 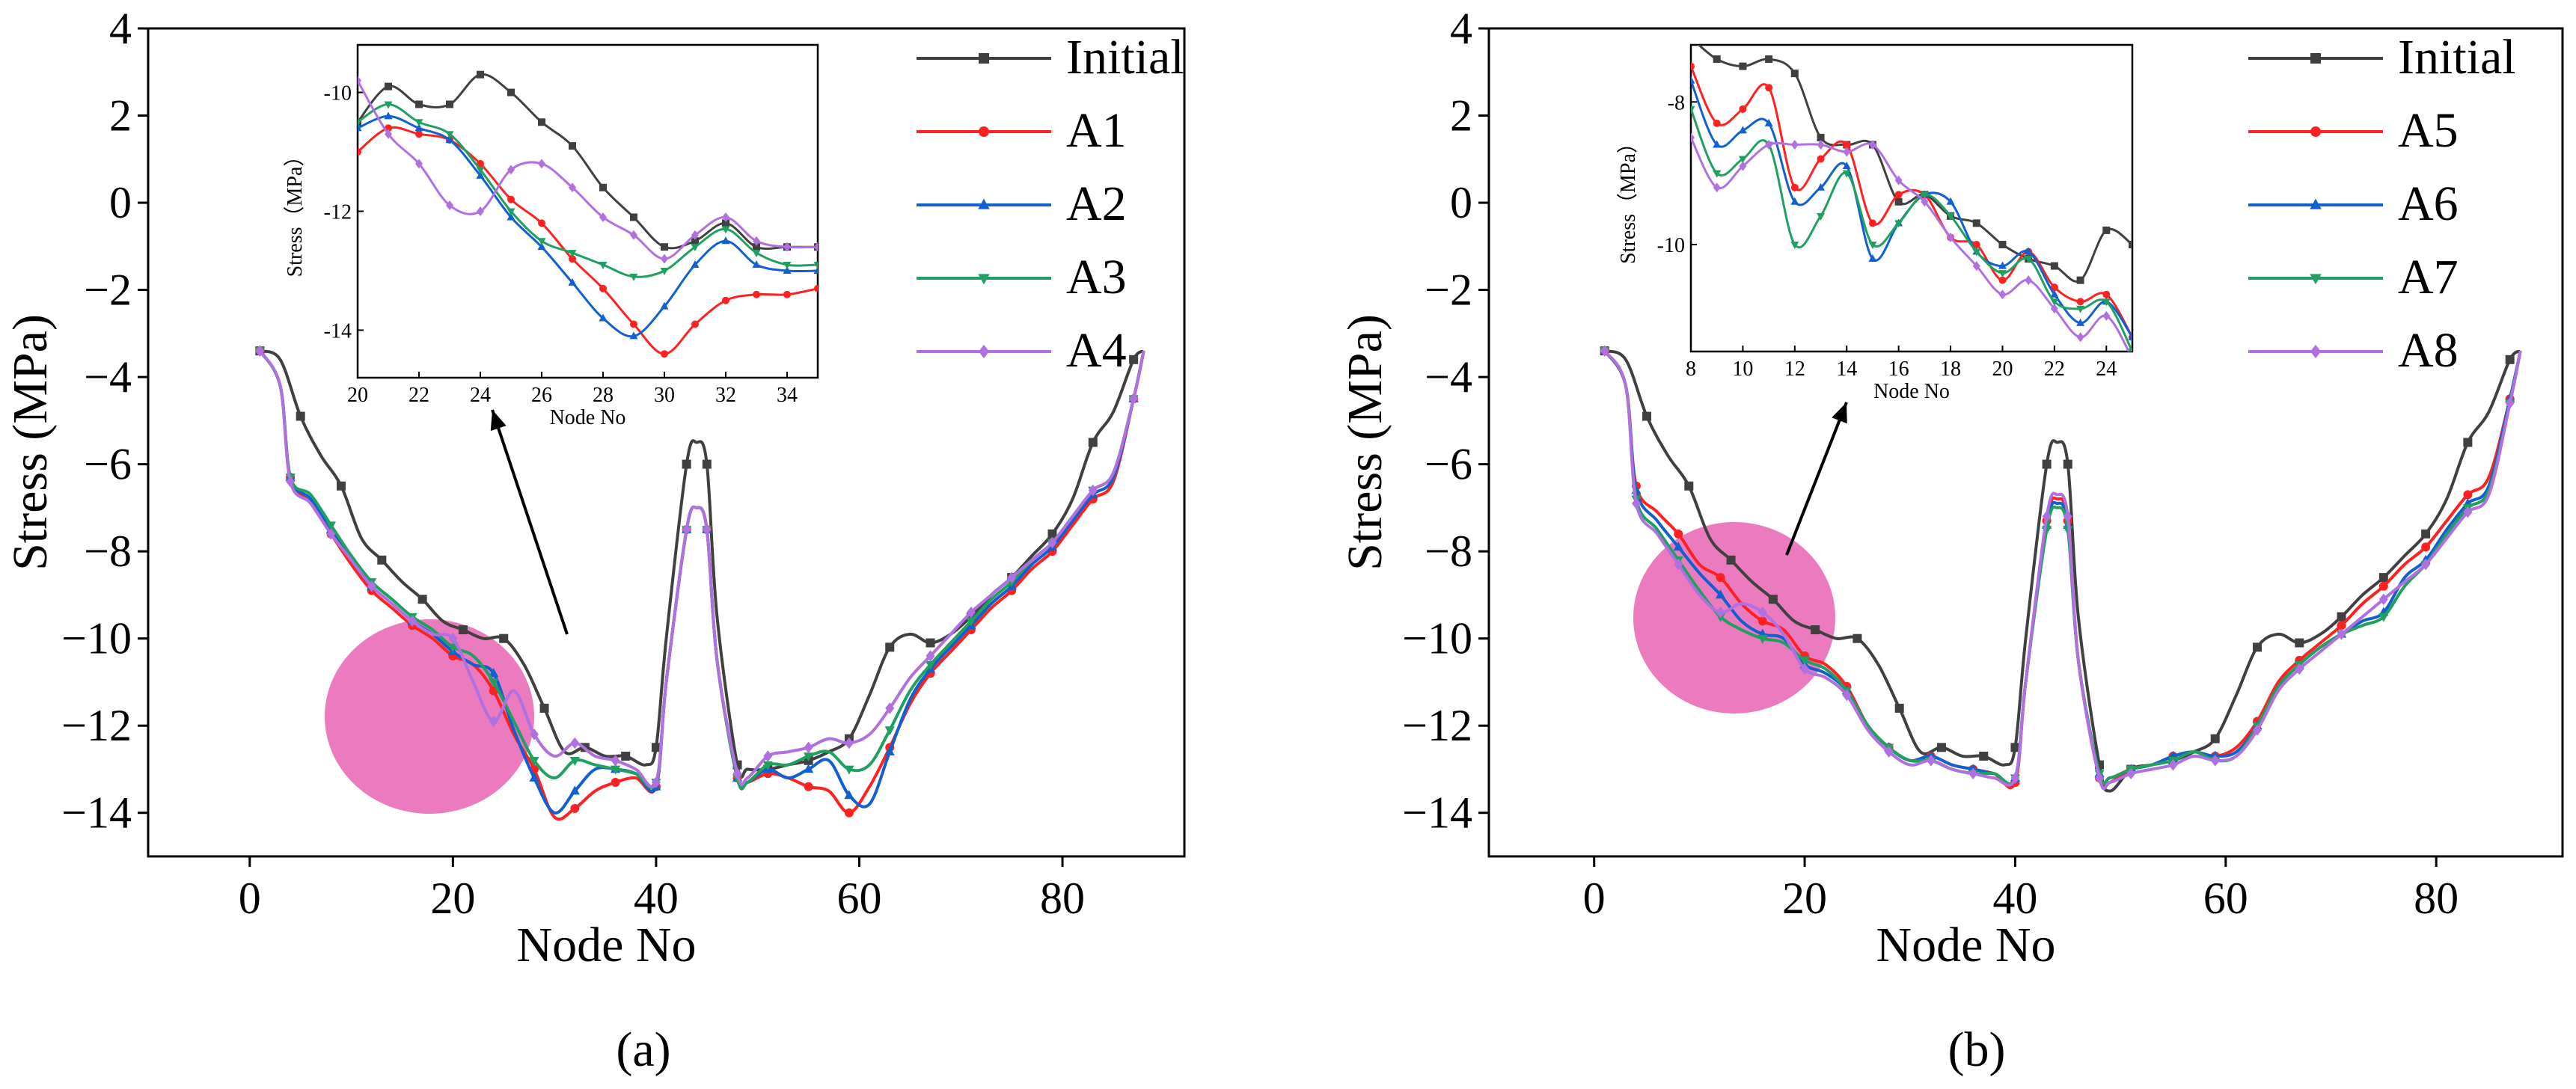 What do you see at coordinates (1676, 102) in the screenshot?
I see `inset-y-tick-label: -8` at bounding box center [1676, 102].